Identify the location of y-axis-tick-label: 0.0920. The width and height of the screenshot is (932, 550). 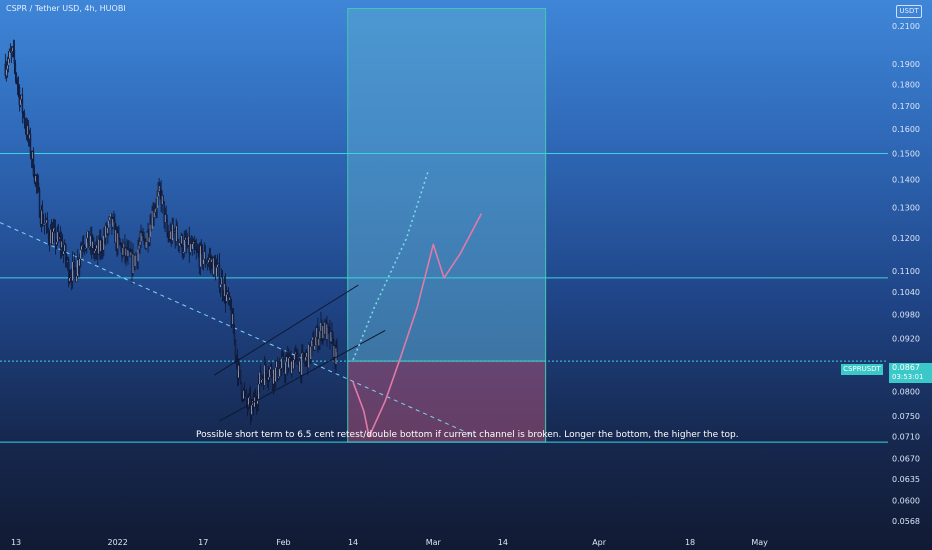
(906, 339).